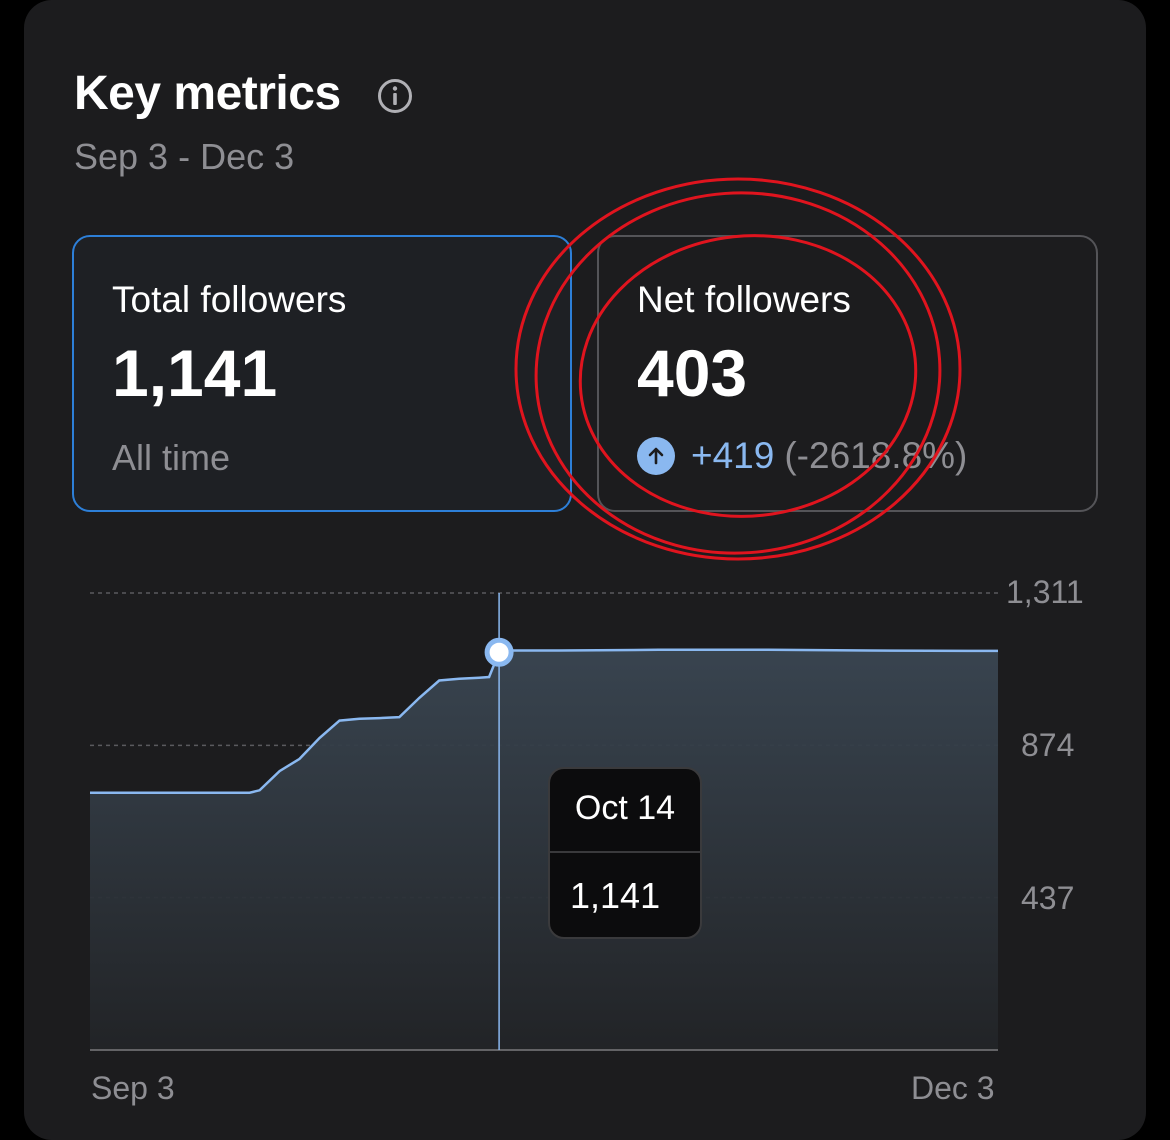  What do you see at coordinates (184, 156) in the screenshot?
I see `date-range: Sep 3 - Dec 3` at bounding box center [184, 156].